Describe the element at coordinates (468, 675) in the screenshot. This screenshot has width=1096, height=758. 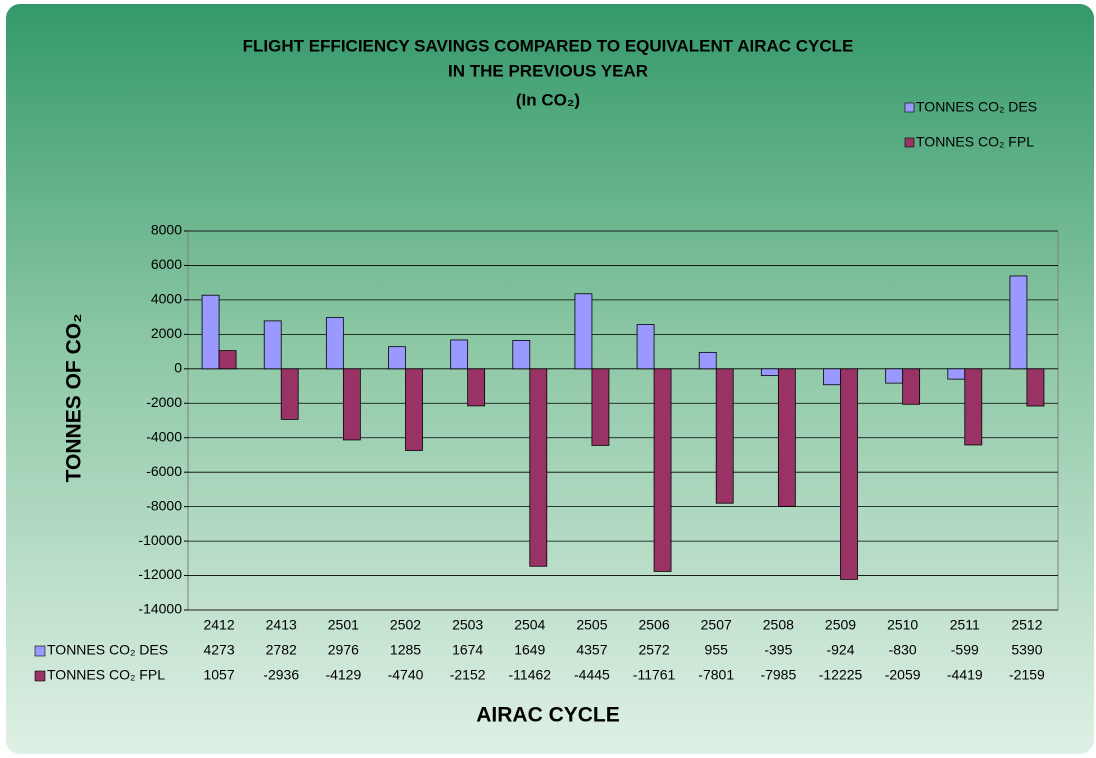
I see `data-table-value: -2152` at that location.